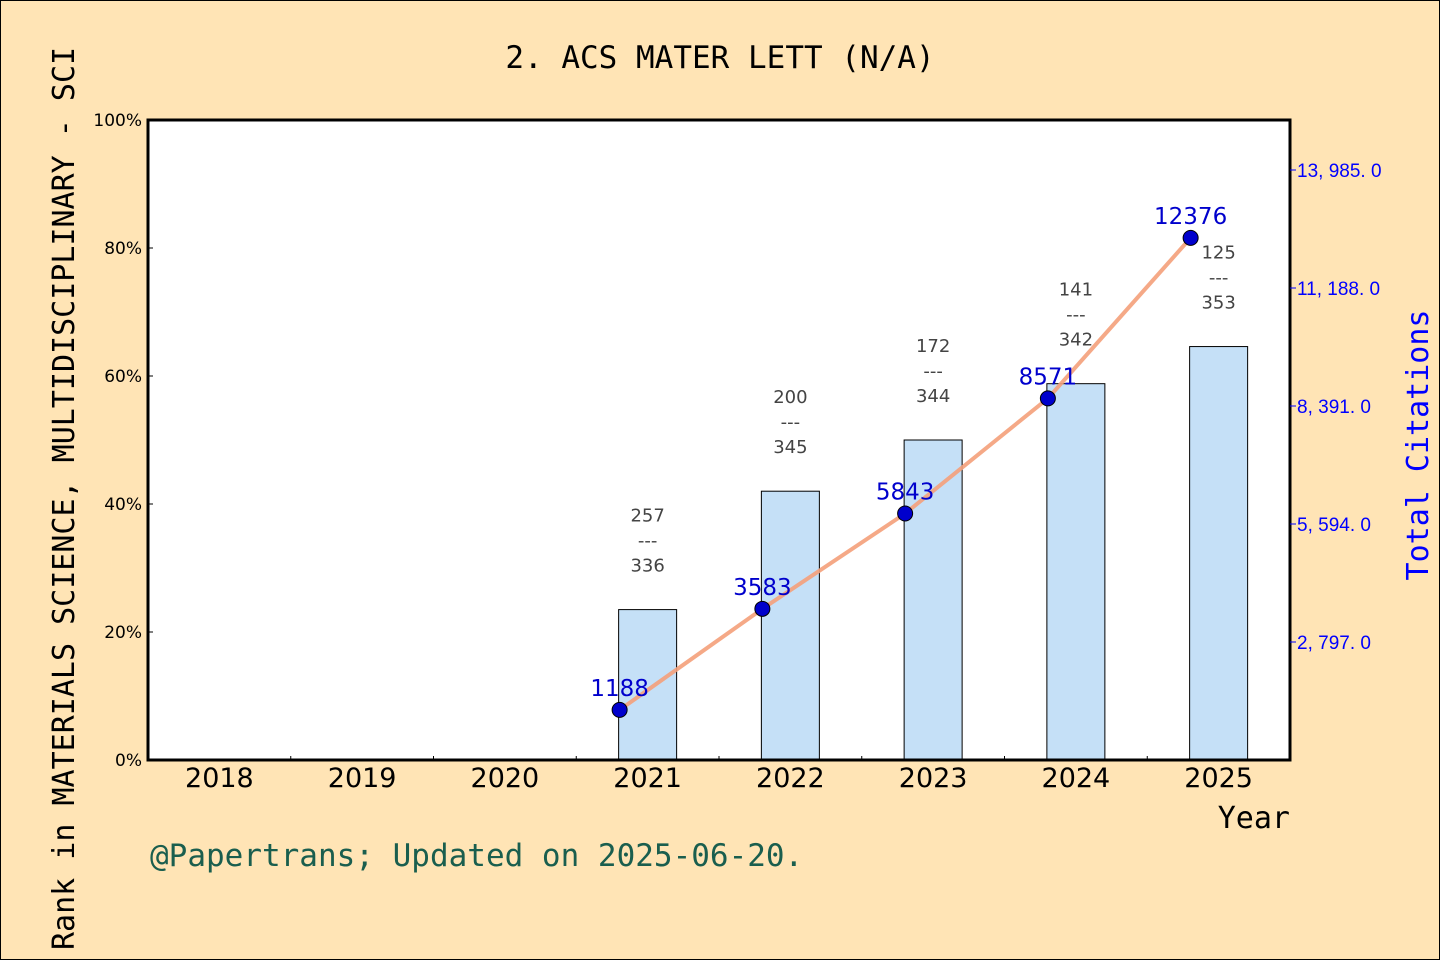  What do you see at coordinates (123, 377) in the screenshot?
I see `y-tick-label: 60%` at bounding box center [123, 377].